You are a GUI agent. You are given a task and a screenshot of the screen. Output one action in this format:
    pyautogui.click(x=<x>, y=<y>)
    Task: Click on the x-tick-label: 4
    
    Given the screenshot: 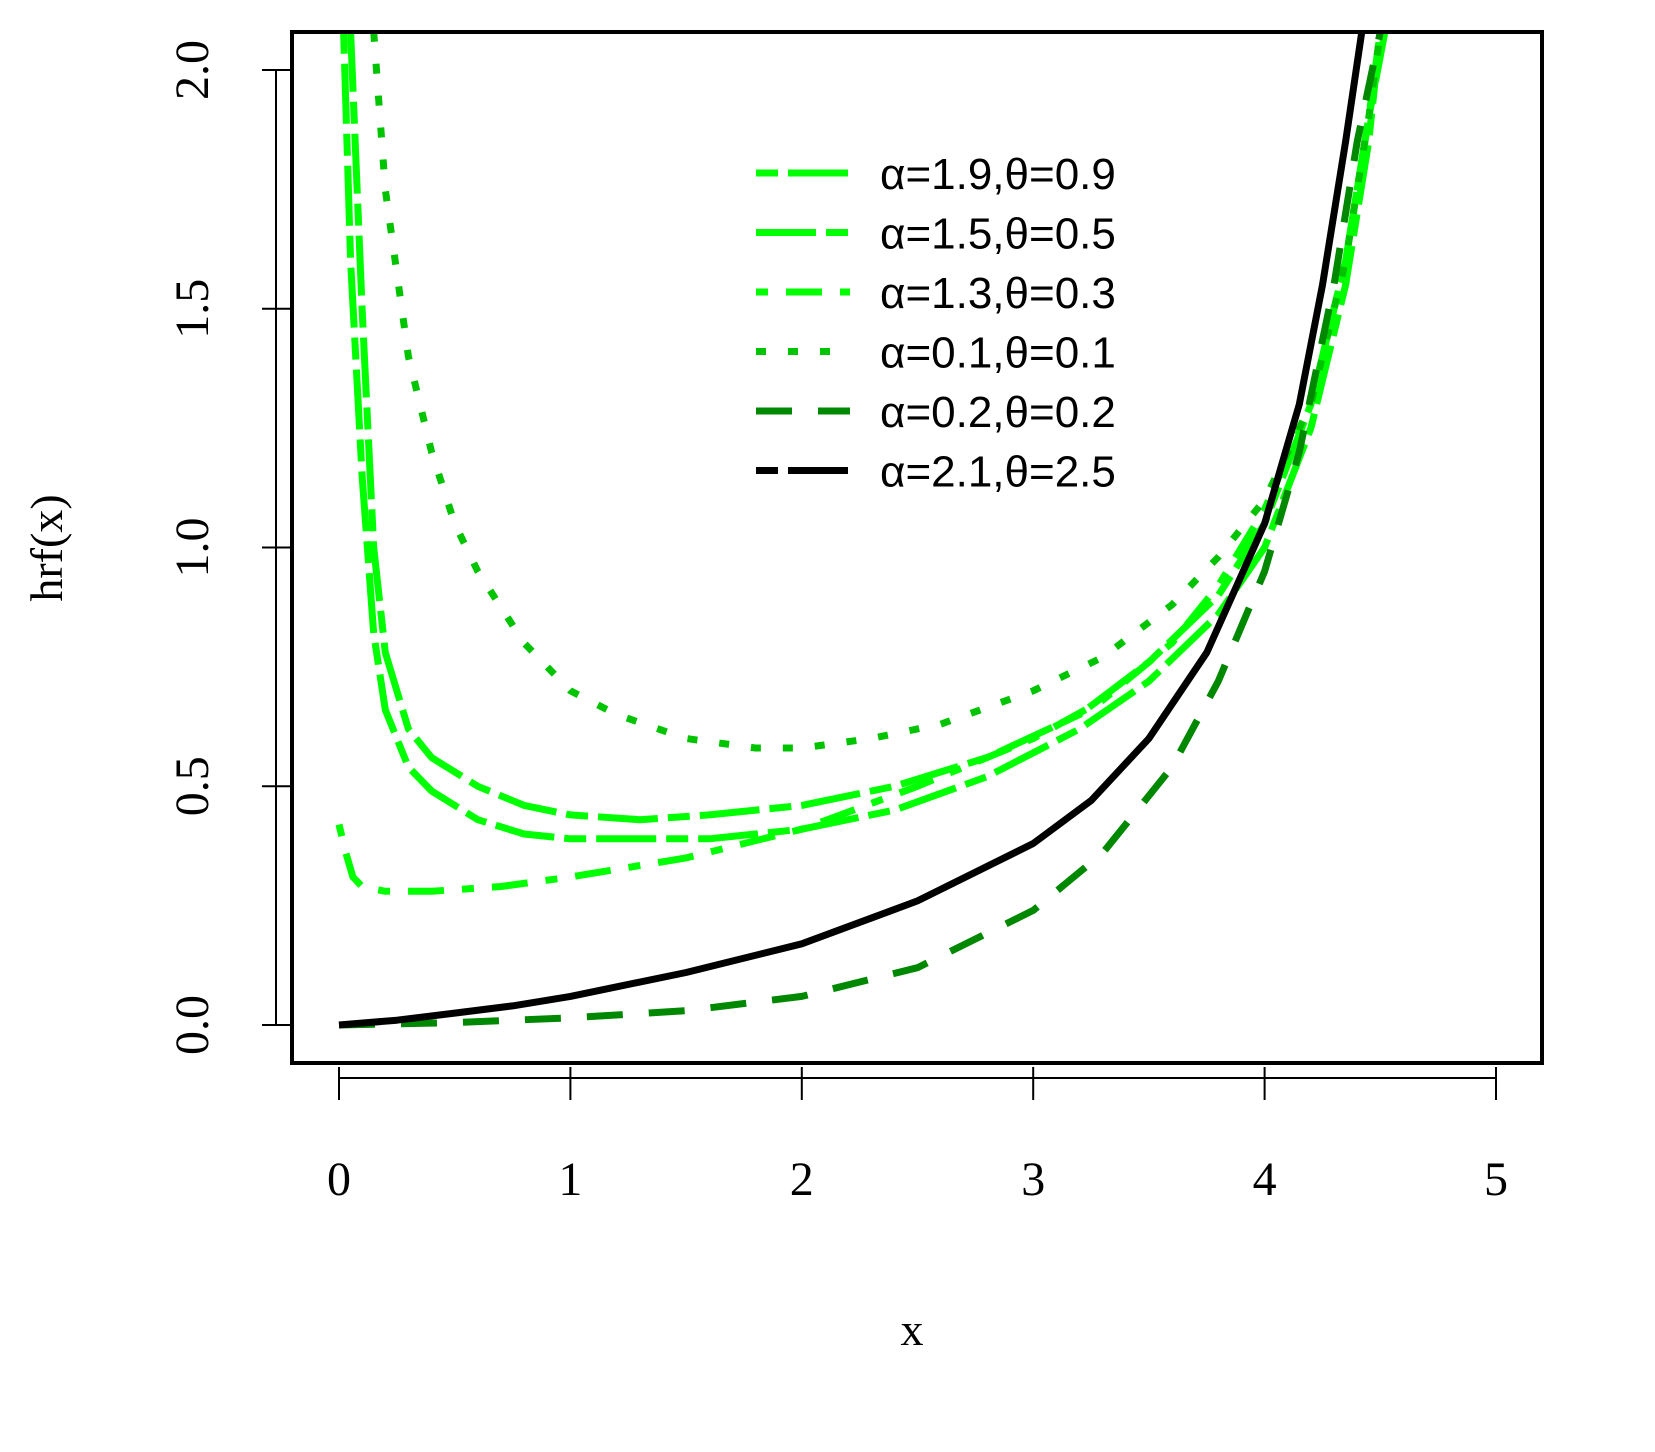 What is the action you would take?
    pyautogui.click(x=1265, y=1179)
    